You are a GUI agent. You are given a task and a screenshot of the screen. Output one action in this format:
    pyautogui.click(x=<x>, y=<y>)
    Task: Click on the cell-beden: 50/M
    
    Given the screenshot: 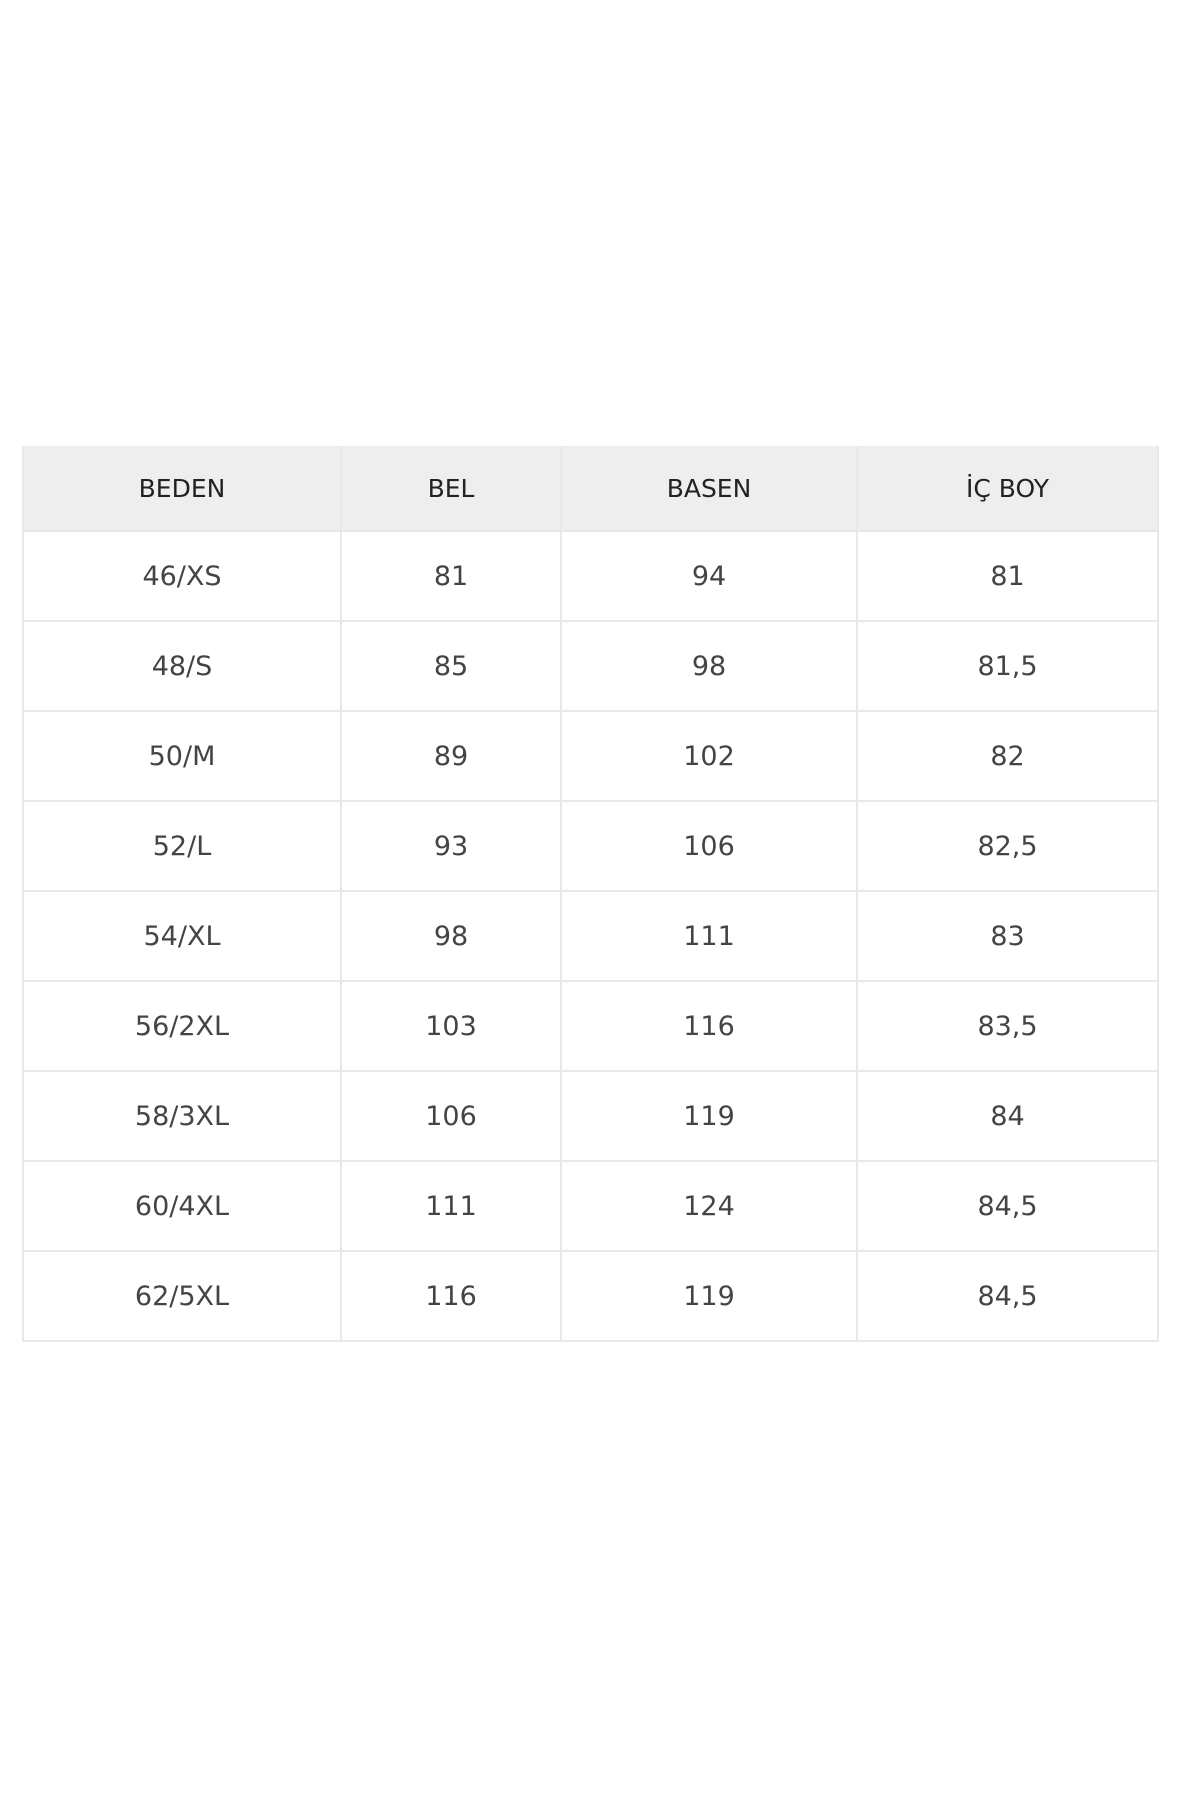 What is the action you would take?
    pyautogui.click(x=182, y=756)
    